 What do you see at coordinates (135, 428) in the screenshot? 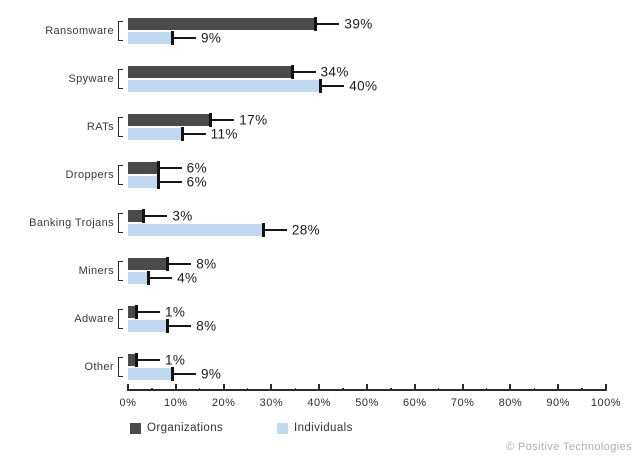
I see `legend-swatch-organizations` at bounding box center [135, 428].